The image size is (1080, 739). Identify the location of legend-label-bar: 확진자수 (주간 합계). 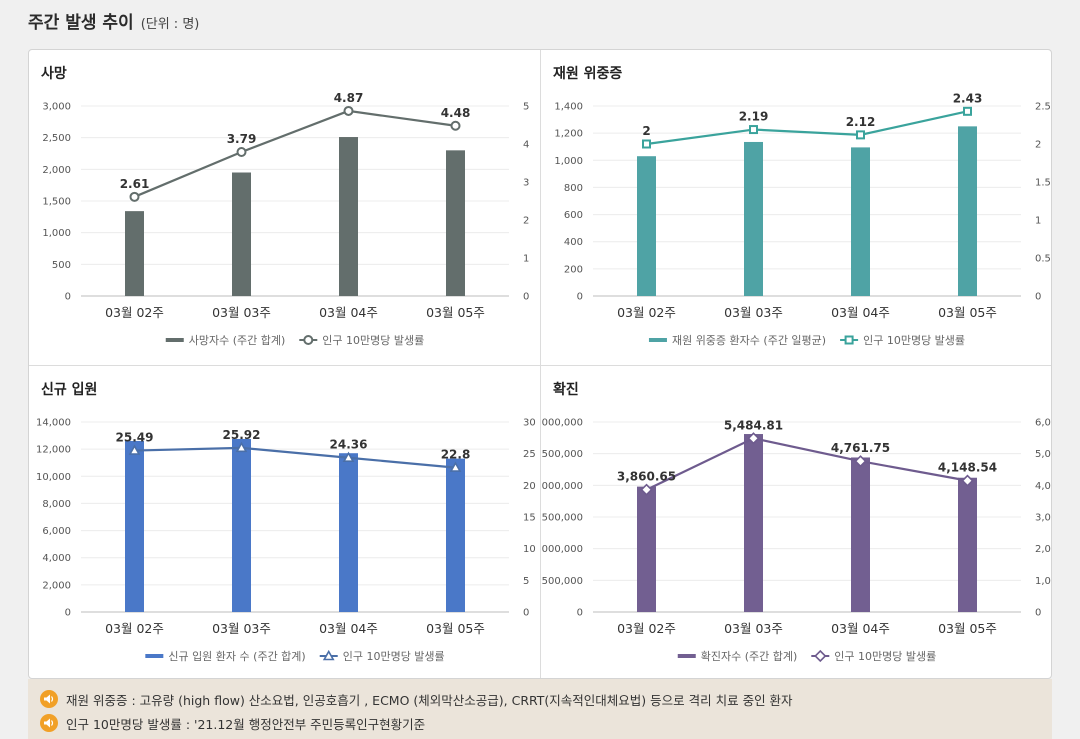
(749, 656).